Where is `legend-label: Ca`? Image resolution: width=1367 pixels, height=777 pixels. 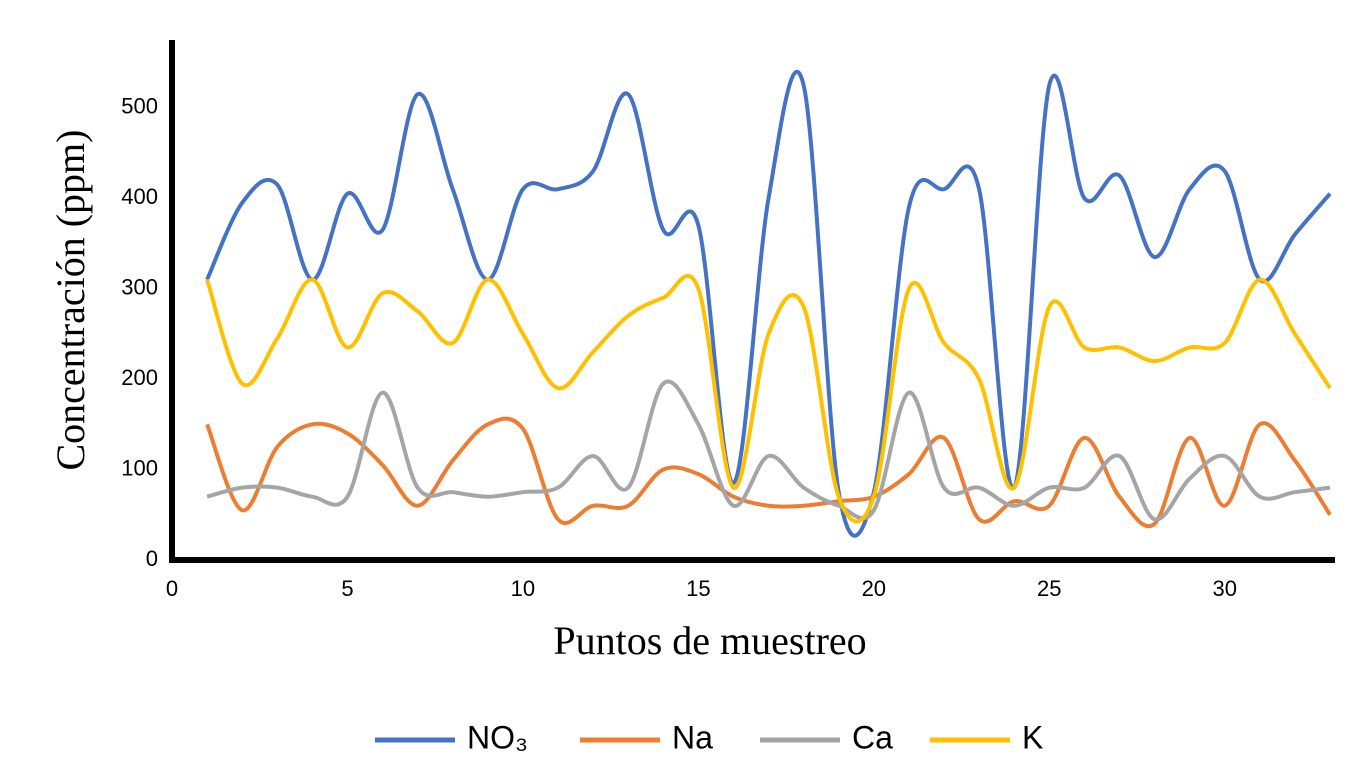
legend-label: Ca is located at coordinates (872, 737).